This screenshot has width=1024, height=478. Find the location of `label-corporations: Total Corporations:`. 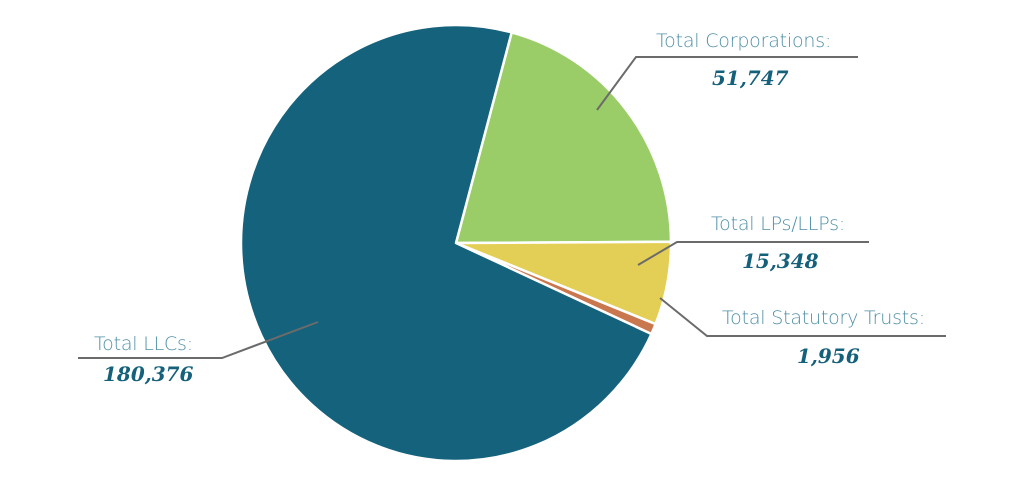

label-corporations: Total Corporations: is located at coordinates (744, 41).